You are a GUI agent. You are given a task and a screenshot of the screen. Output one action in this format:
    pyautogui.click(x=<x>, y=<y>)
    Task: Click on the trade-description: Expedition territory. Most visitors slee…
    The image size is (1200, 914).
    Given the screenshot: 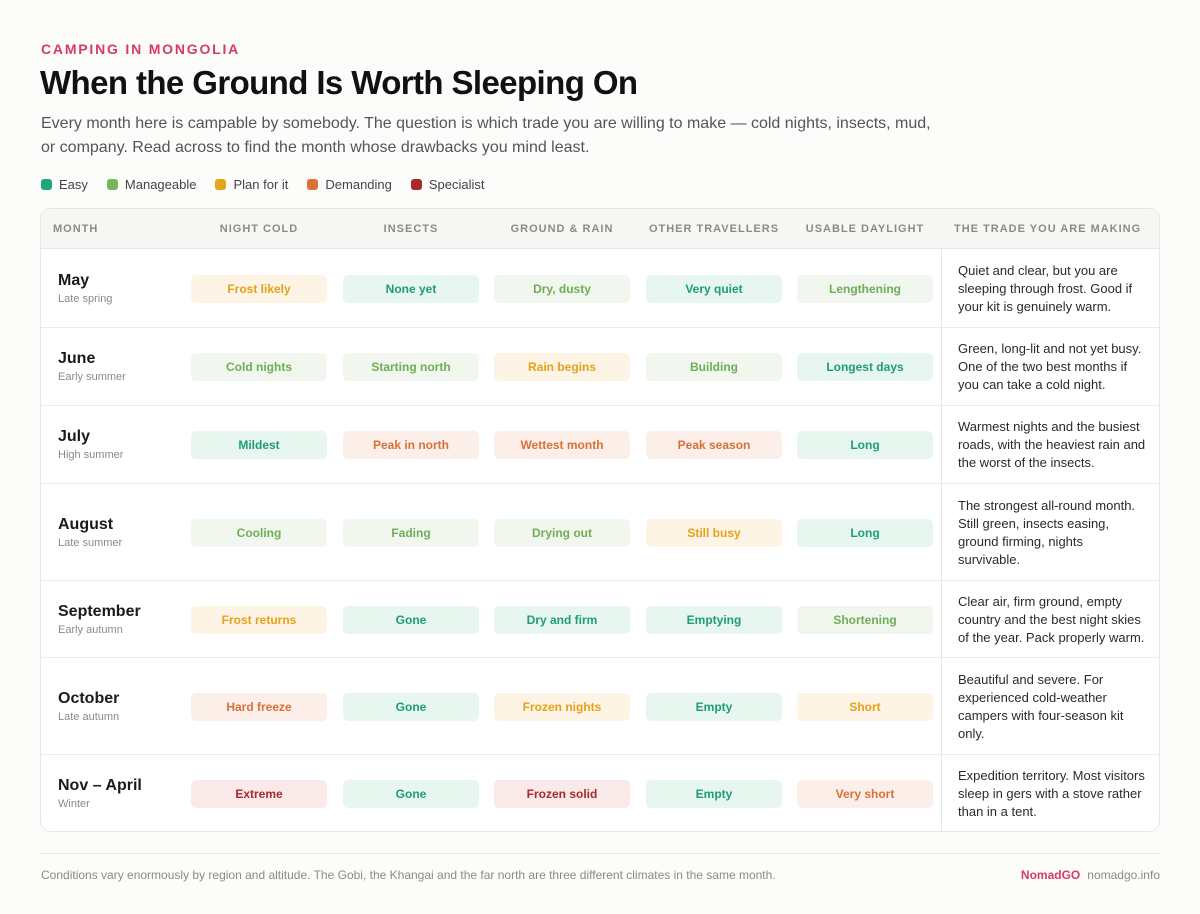 What is the action you would take?
    pyautogui.click(x=1051, y=793)
    